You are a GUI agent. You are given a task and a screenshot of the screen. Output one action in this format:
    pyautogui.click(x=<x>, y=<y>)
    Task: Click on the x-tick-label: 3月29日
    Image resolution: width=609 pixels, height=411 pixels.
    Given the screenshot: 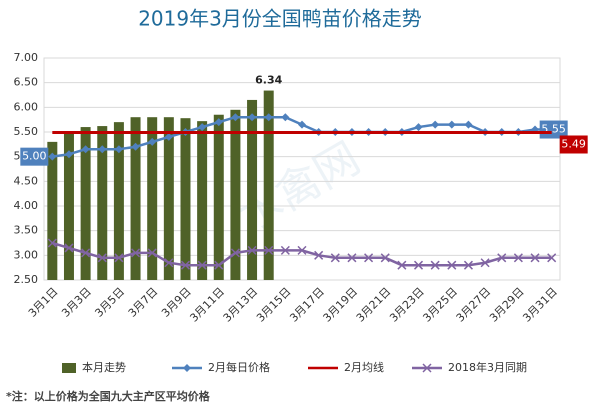 What is the action you would take?
    pyautogui.click(x=507, y=305)
    